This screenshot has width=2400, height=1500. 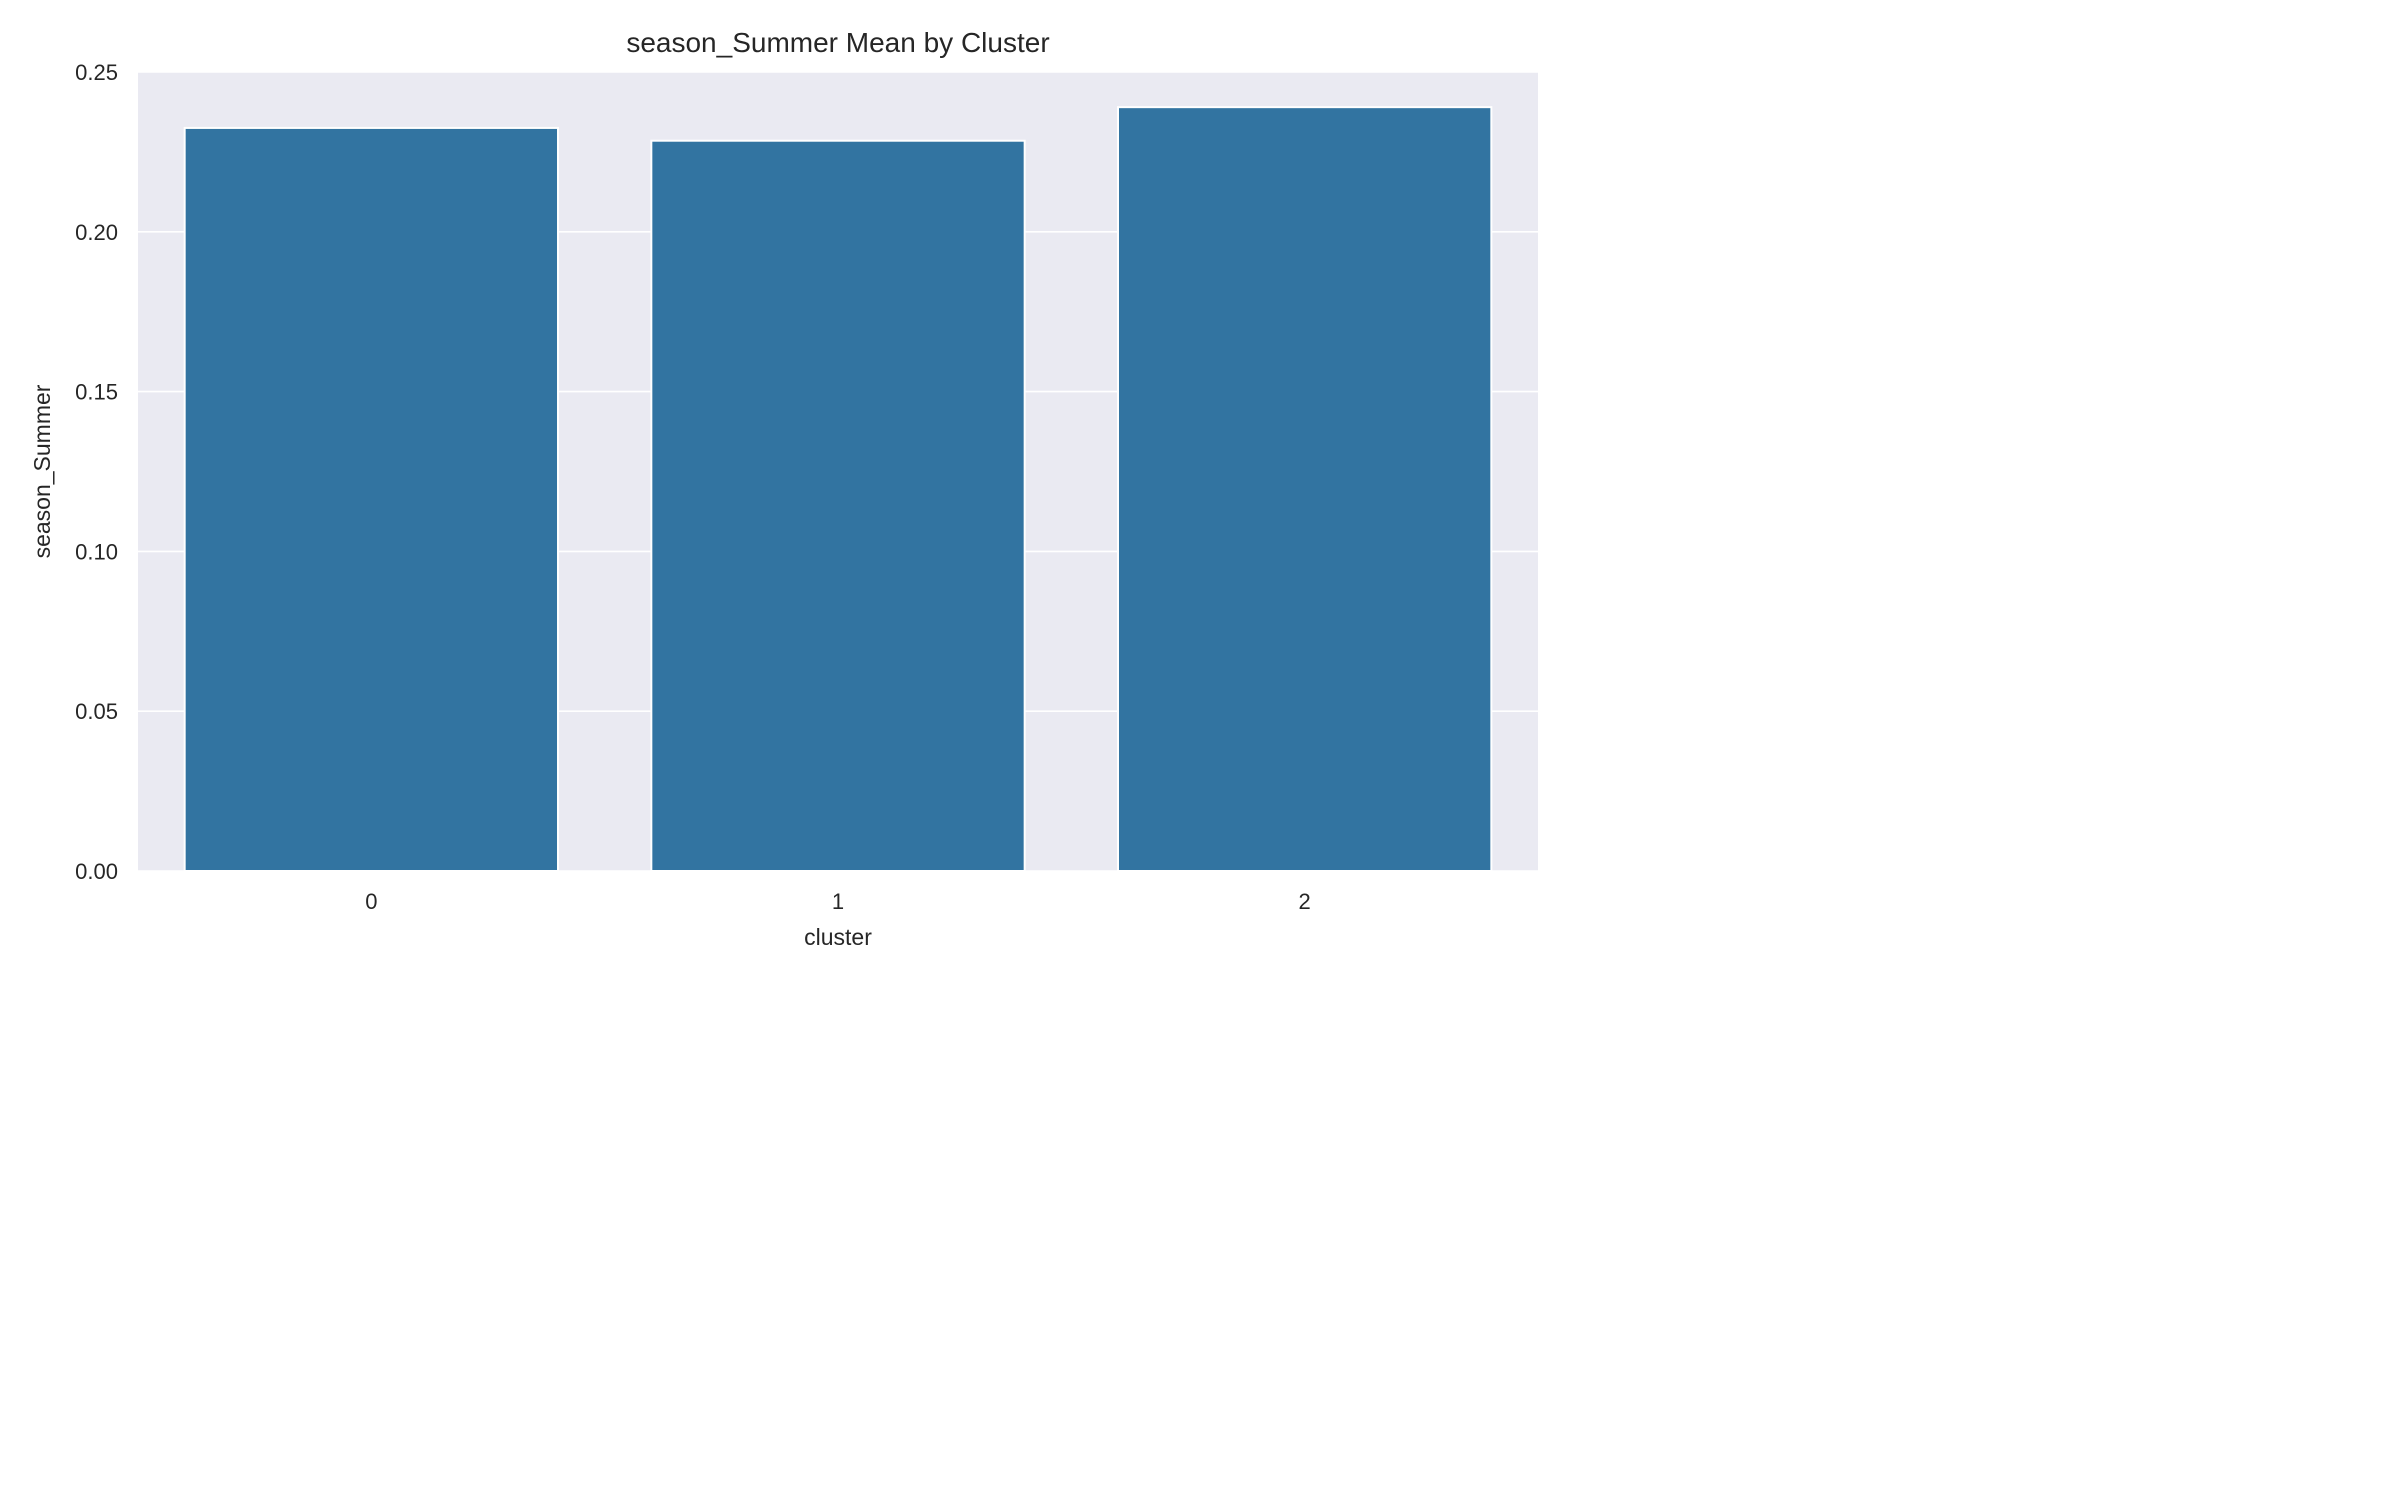 I want to click on y-axis-label: season_Summer, so click(x=42, y=471).